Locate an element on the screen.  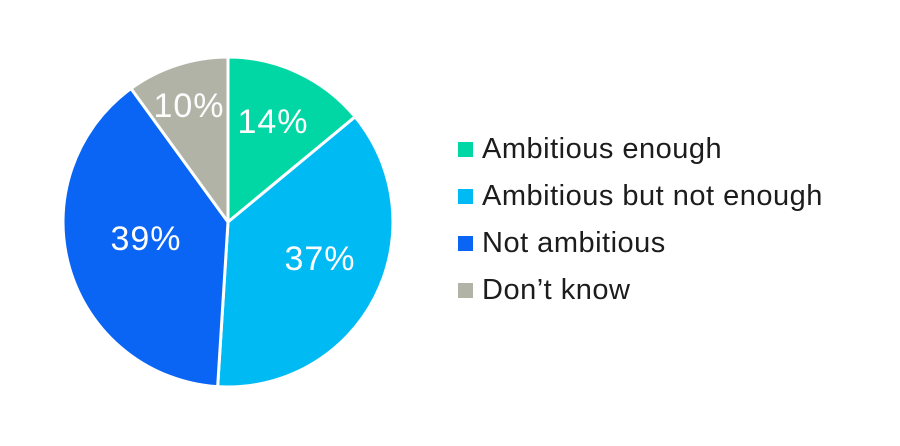
slice-label-2: 39% is located at coordinates (145, 239).